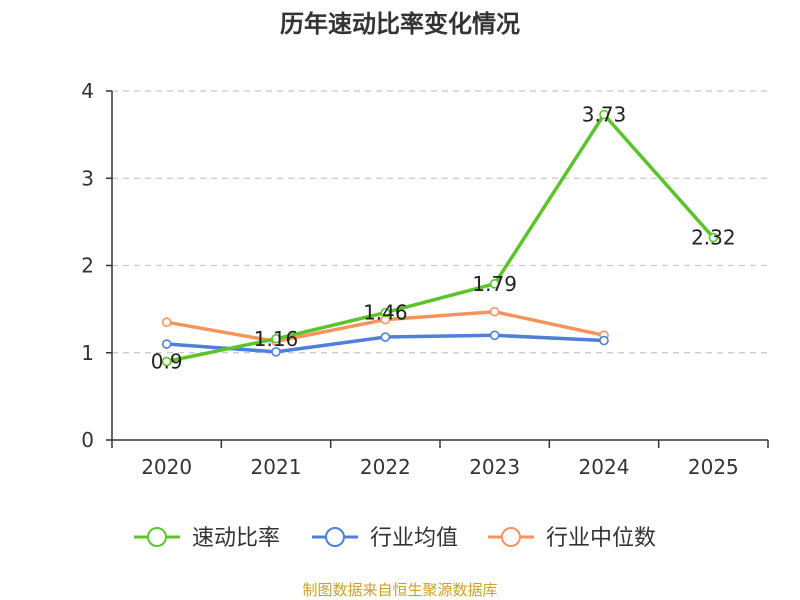 The image size is (800, 600). Describe the element at coordinates (276, 467) in the screenshot. I see `x-tick-label: 2021` at that location.